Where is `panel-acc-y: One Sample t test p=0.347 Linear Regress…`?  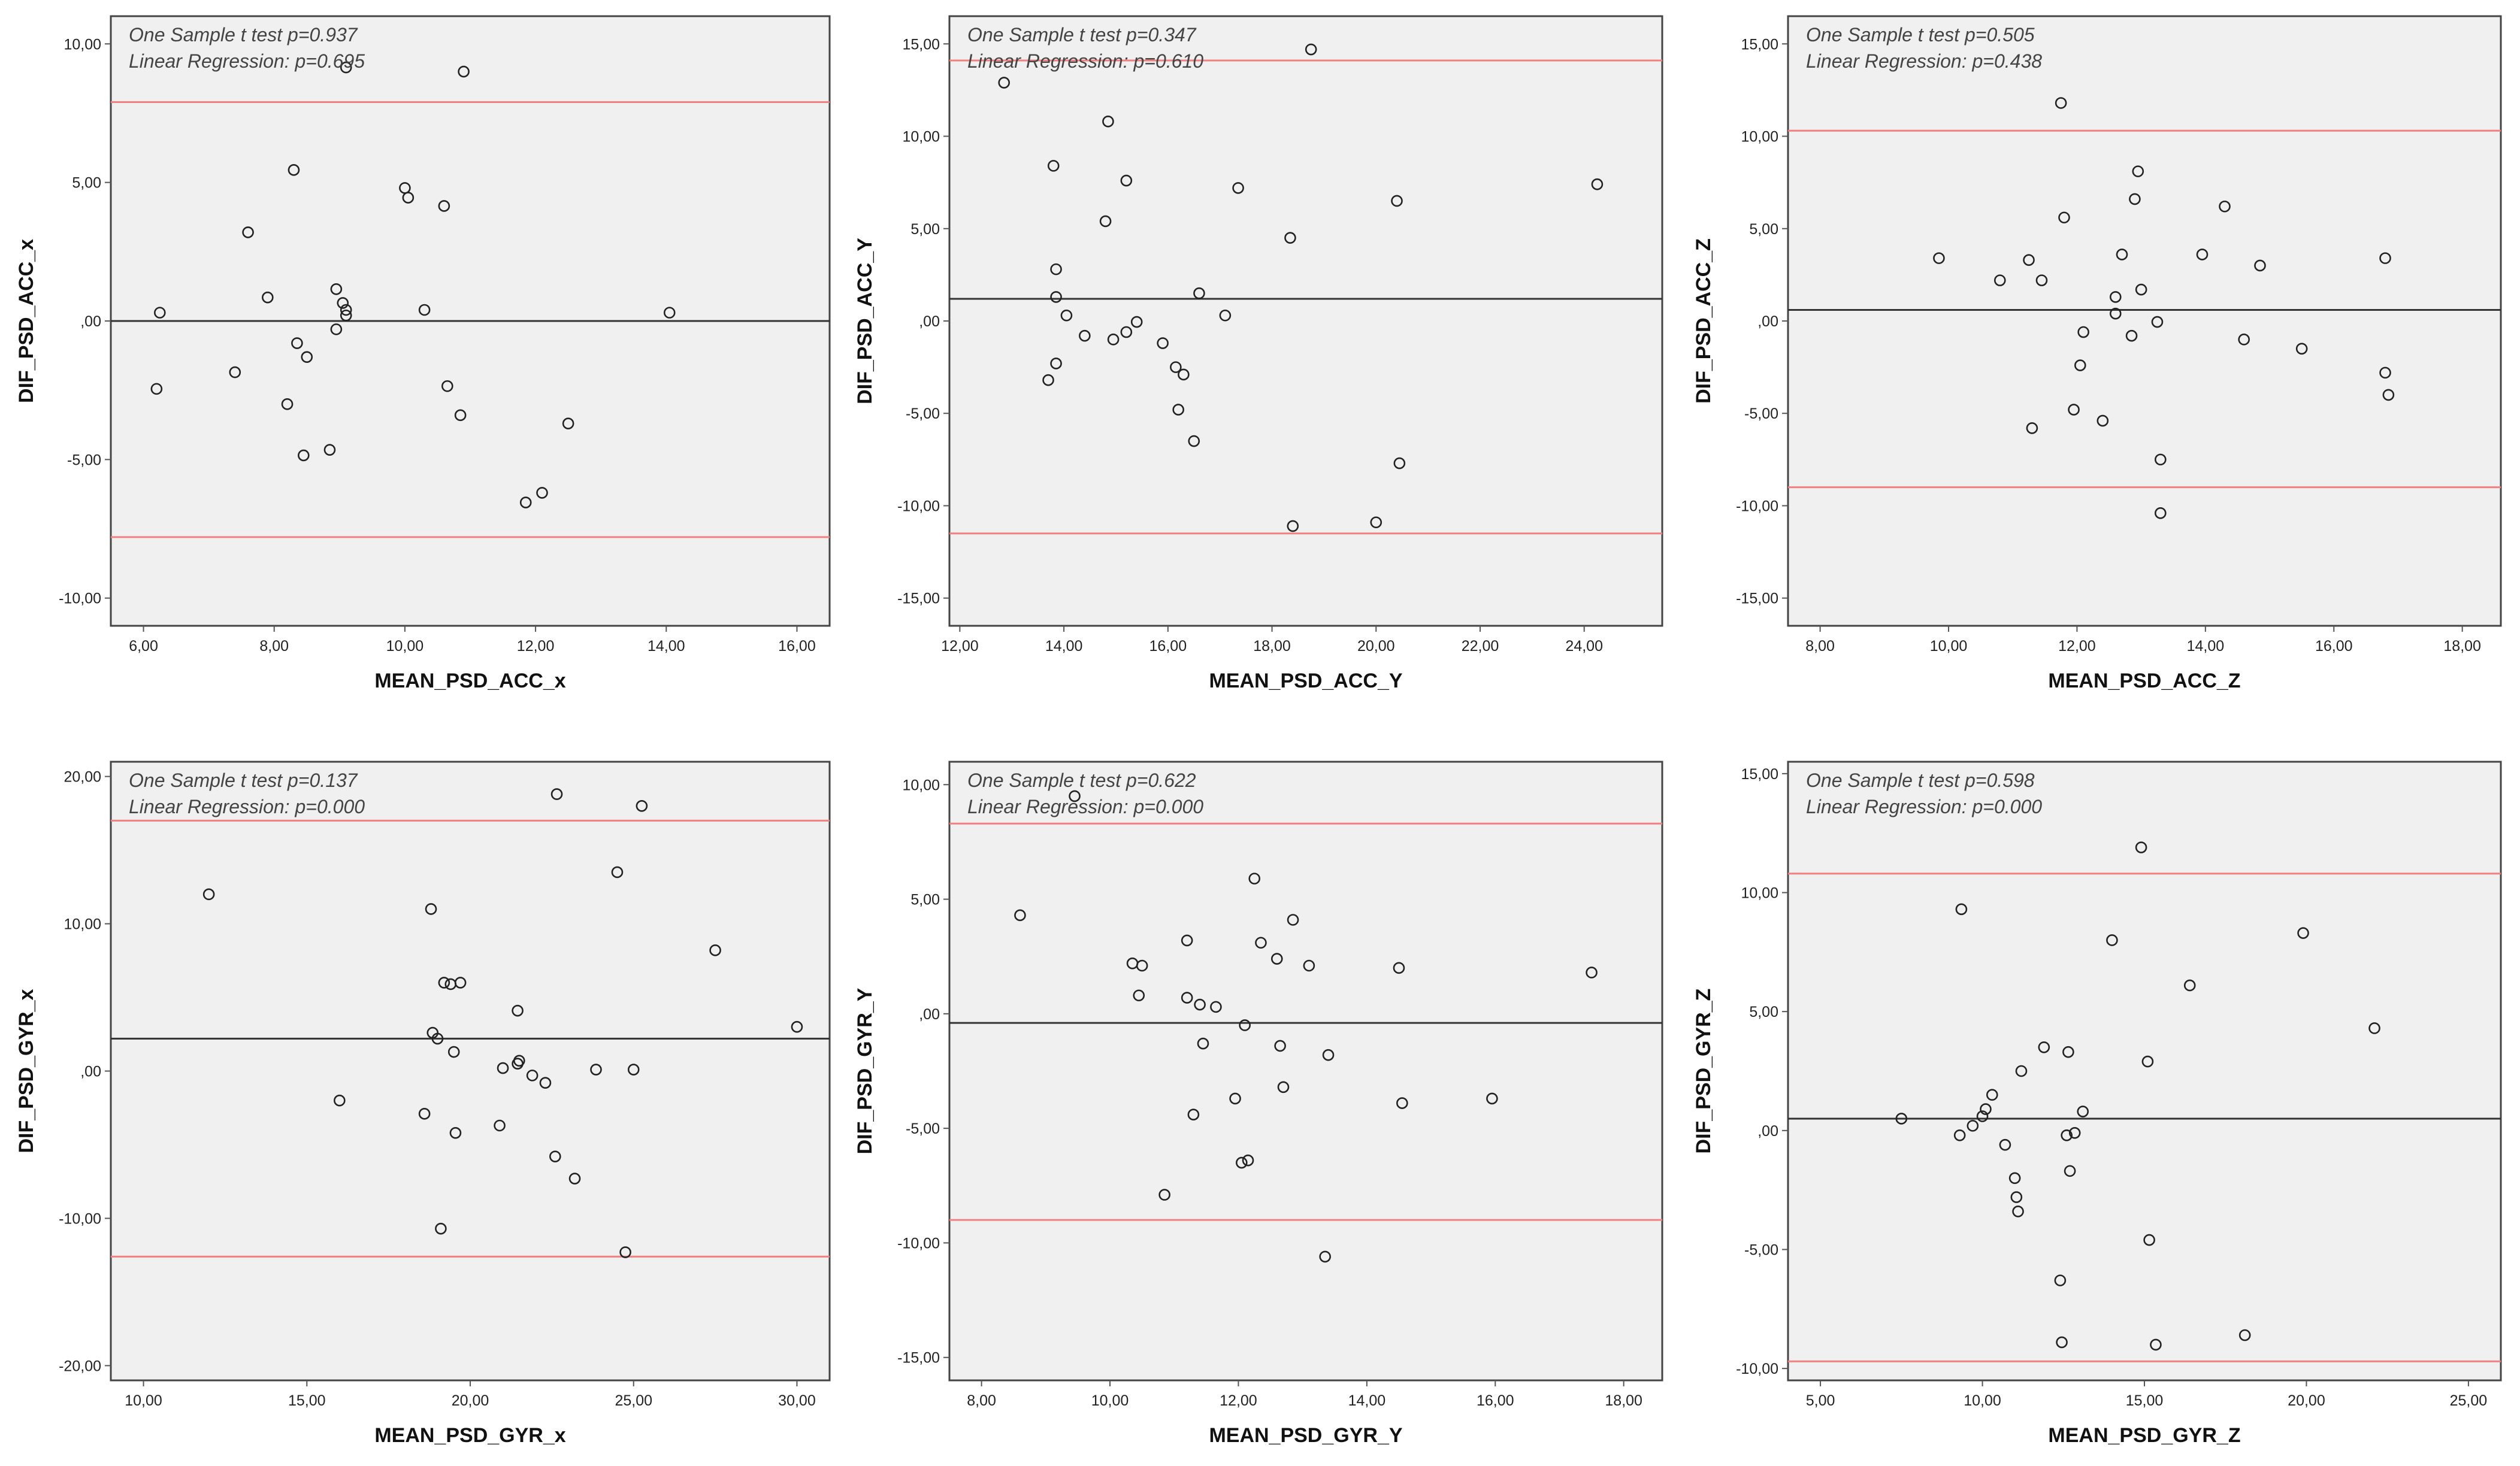
panel-acc-y: One Sample t test p=0.347 Linear Regress… is located at coordinates (1258, 353).